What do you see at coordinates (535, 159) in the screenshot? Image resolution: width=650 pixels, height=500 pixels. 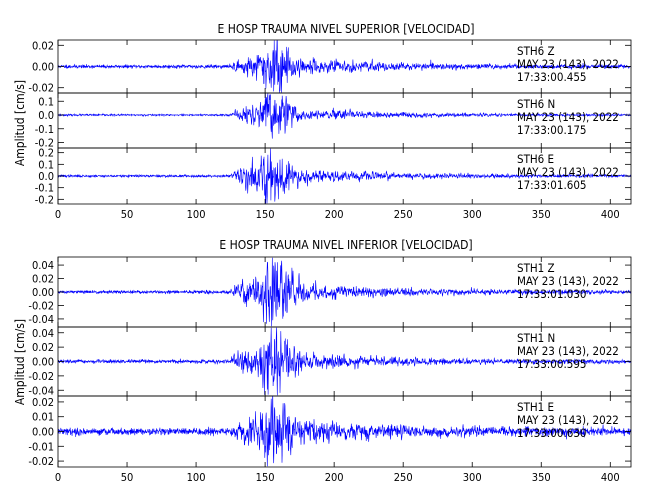 I see `station-label: STH6 E` at bounding box center [535, 159].